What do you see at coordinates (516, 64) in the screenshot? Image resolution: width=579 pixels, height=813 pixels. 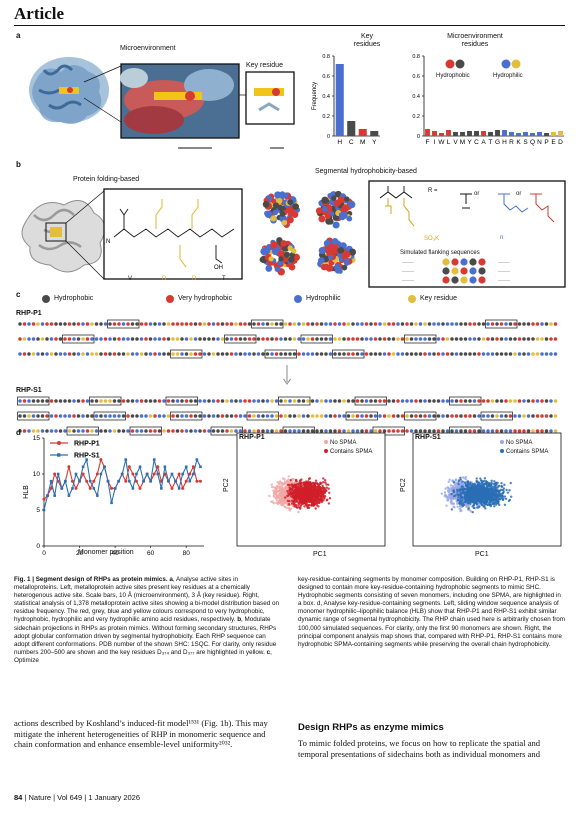 I see `legend-dot-key` at bounding box center [516, 64].